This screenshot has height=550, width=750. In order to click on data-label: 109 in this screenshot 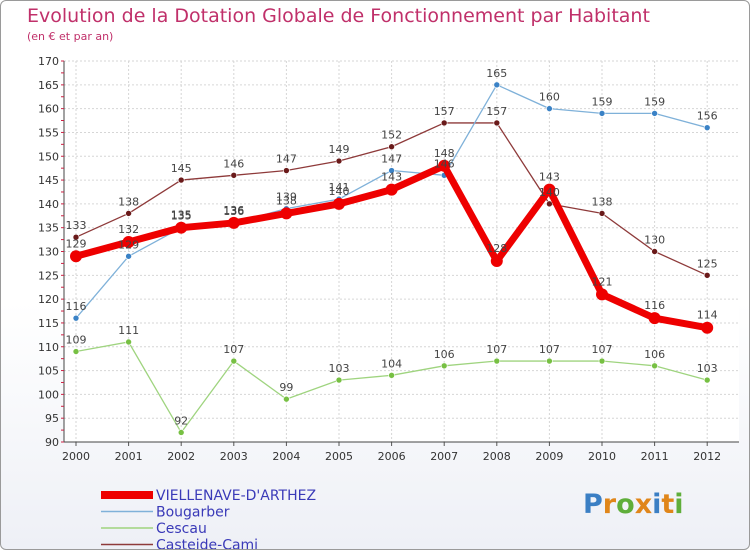, I will do `click(76, 340)`.